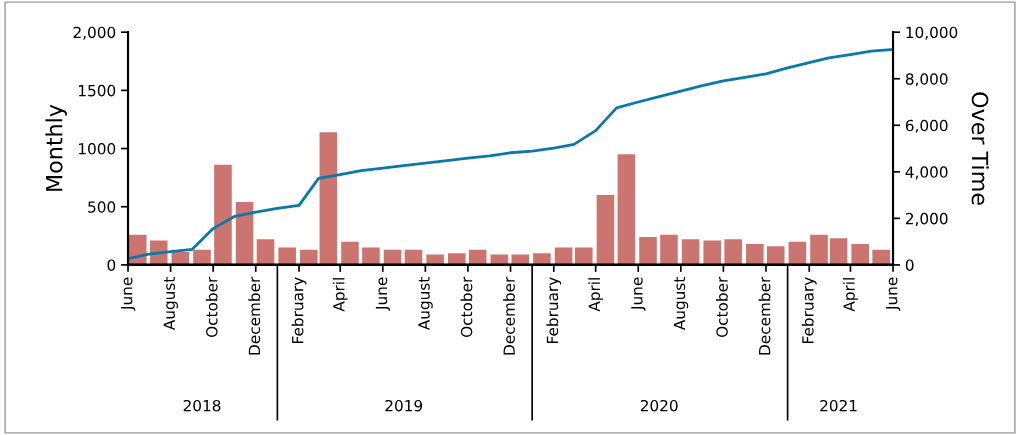 The height and width of the screenshot is (435, 1020). Describe the element at coordinates (97, 149) in the screenshot. I see `y-tick-label: 1000` at that location.